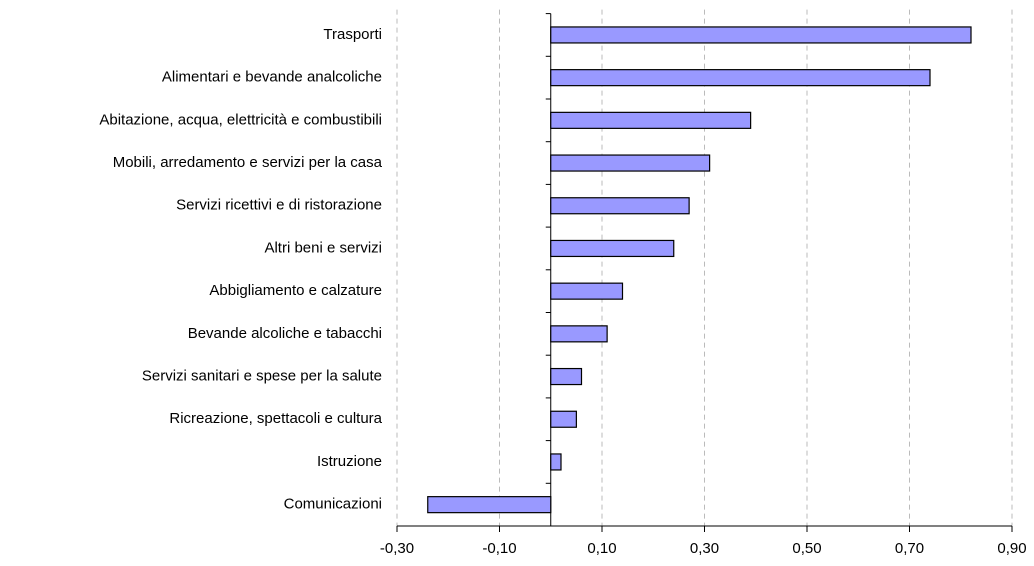 The height and width of the screenshot is (566, 1034). I want to click on x-tick-label: 0,70, so click(909, 548).